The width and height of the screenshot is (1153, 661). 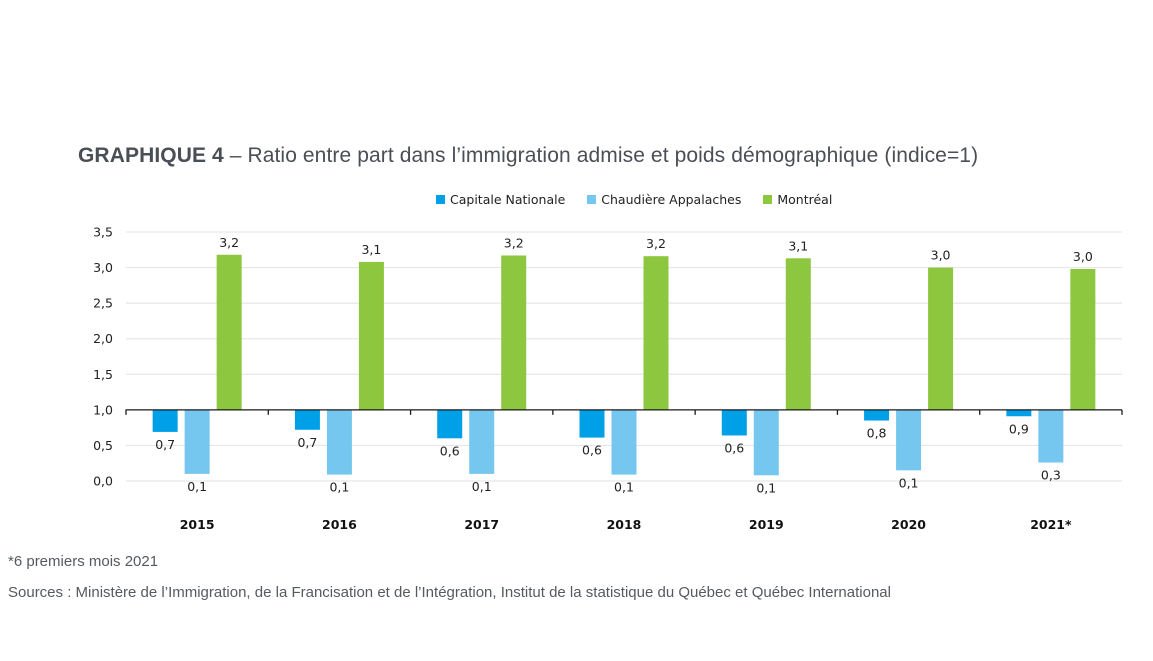 I want to click on bar-montr-al-2018, so click(x=656, y=333).